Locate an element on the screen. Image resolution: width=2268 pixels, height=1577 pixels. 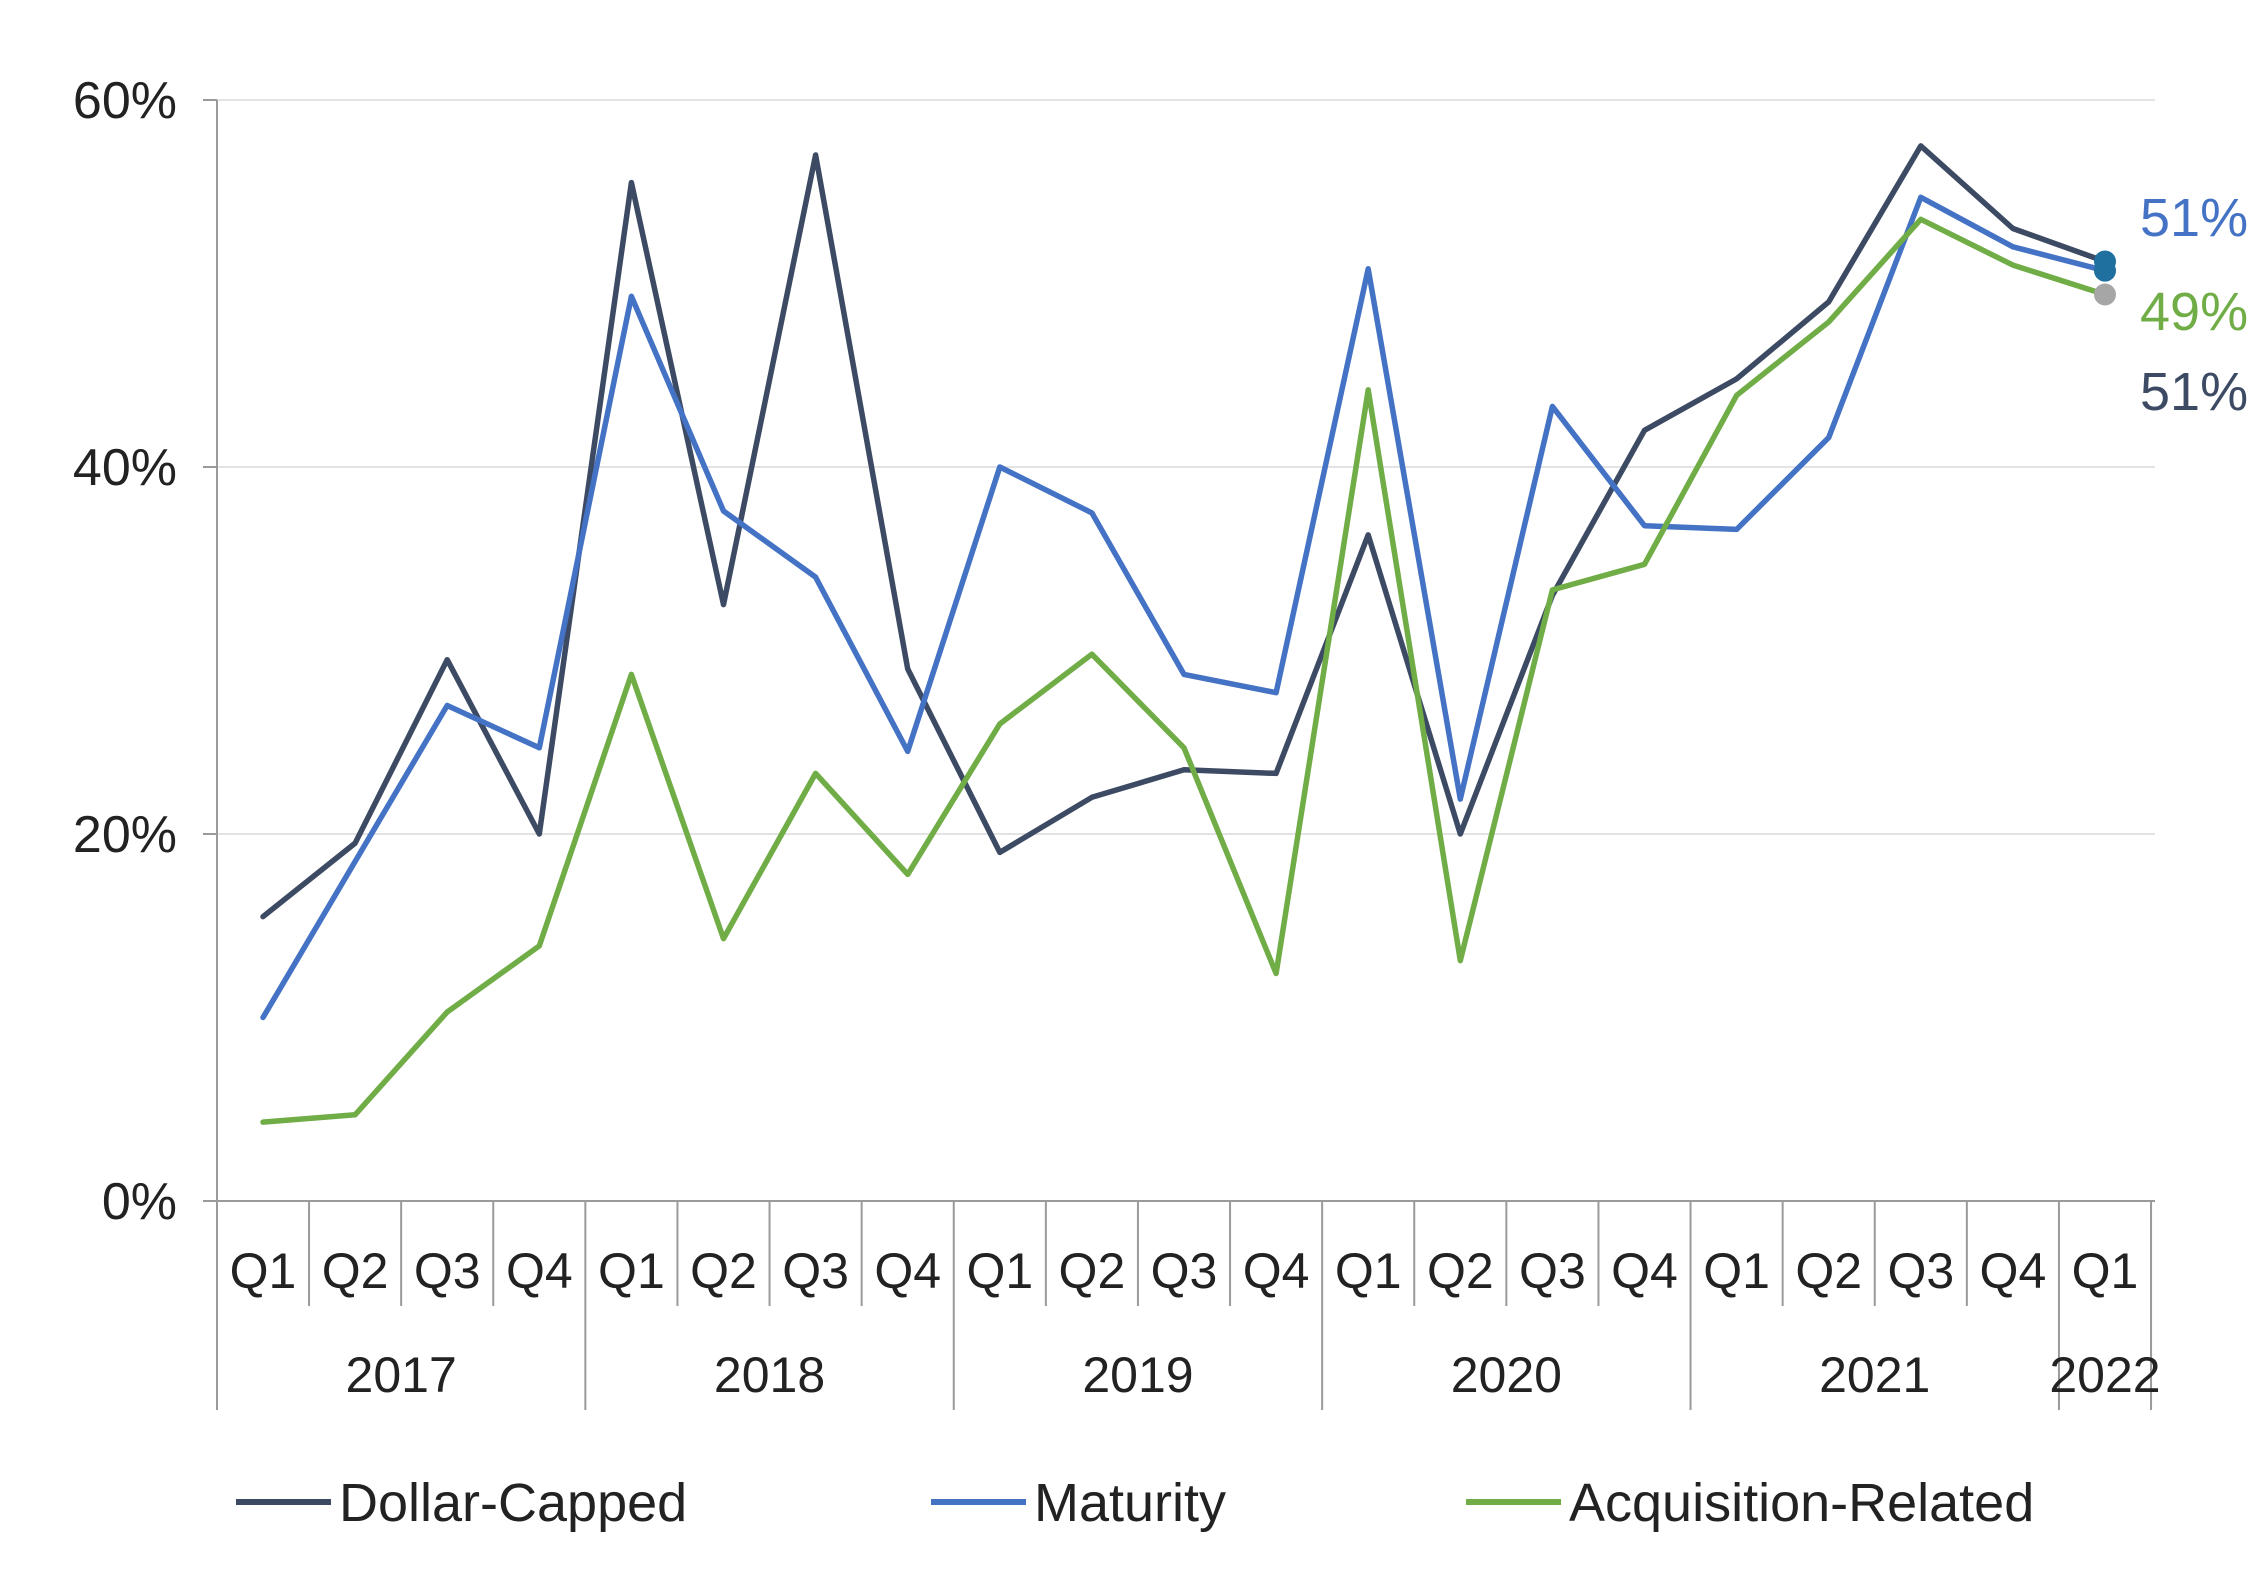
end-label-dollar-capped: 51% is located at coordinates (2194, 392).